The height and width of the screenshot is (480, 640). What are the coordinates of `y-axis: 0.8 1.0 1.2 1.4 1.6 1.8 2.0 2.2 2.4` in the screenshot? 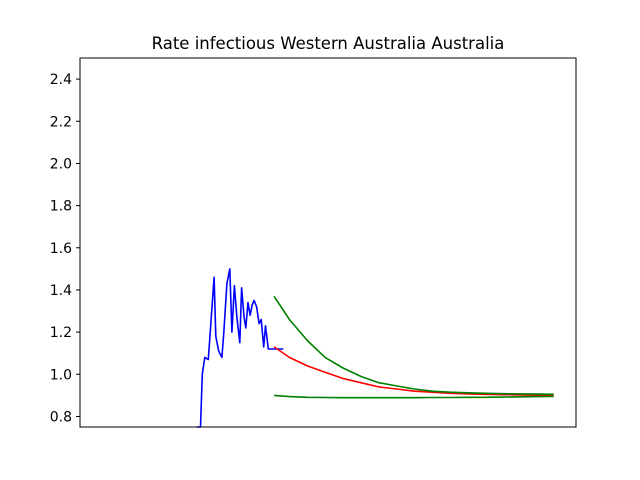 It's located at (65, 248).